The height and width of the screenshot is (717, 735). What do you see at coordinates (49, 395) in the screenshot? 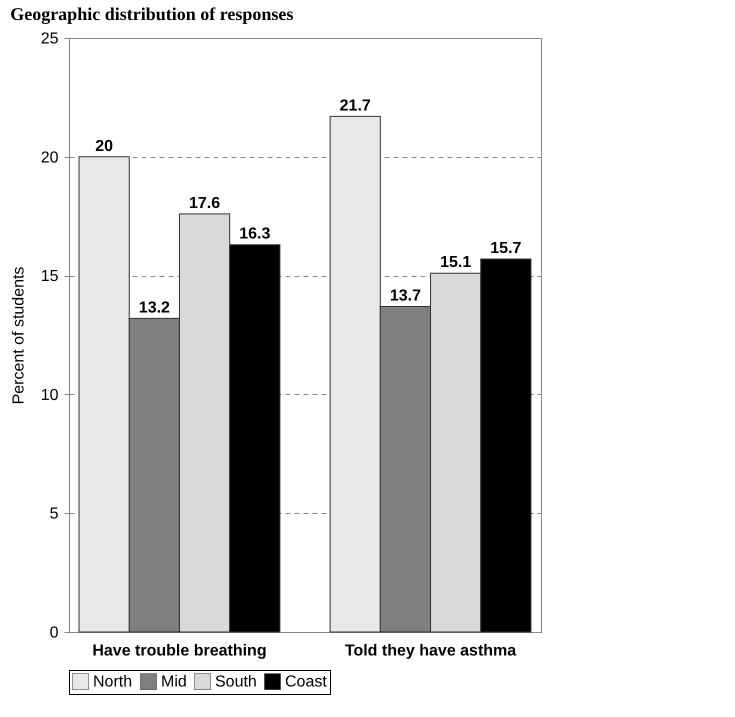
I see `y-tick-label: 10` at bounding box center [49, 395].